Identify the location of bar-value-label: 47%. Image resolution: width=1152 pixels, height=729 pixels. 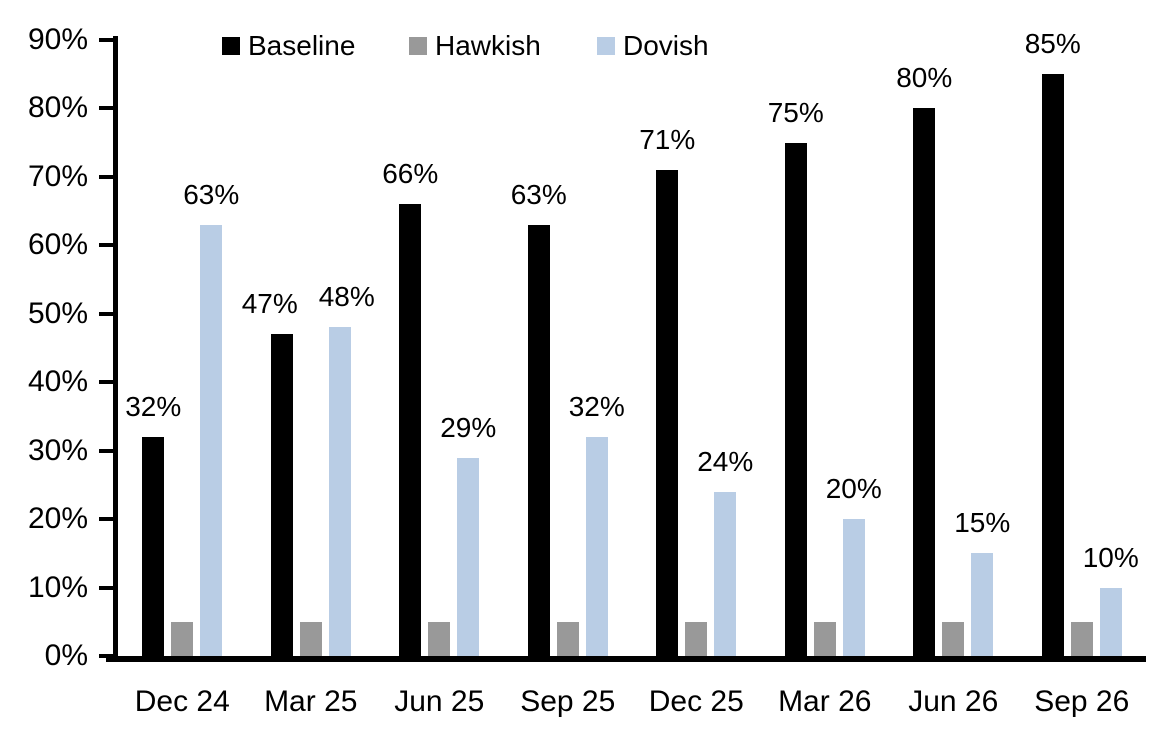
(269, 304).